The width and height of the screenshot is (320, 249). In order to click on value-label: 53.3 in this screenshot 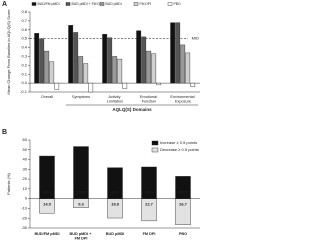, I will do `click(81, 192)`.